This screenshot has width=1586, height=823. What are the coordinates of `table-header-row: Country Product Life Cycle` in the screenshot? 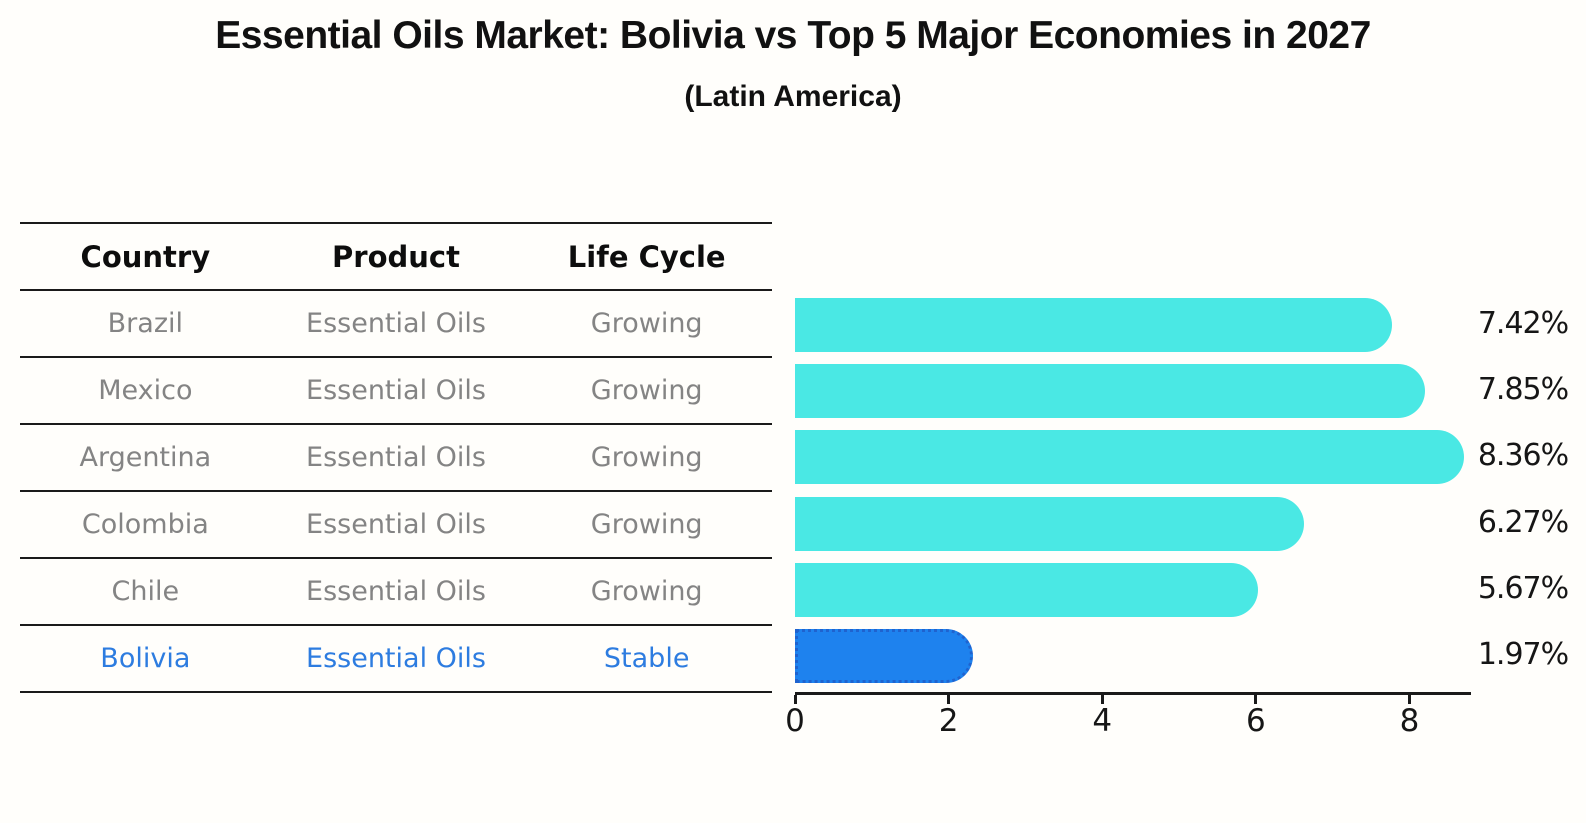 It's located at (396, 257).